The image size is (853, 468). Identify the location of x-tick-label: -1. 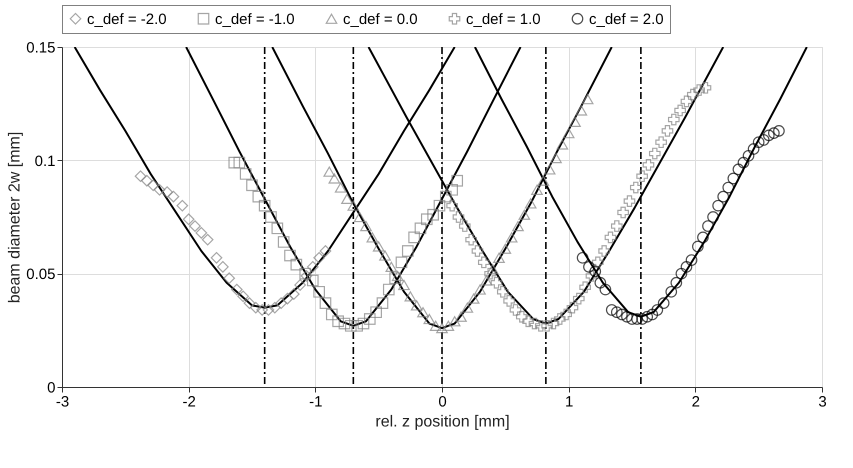
(316, 402).